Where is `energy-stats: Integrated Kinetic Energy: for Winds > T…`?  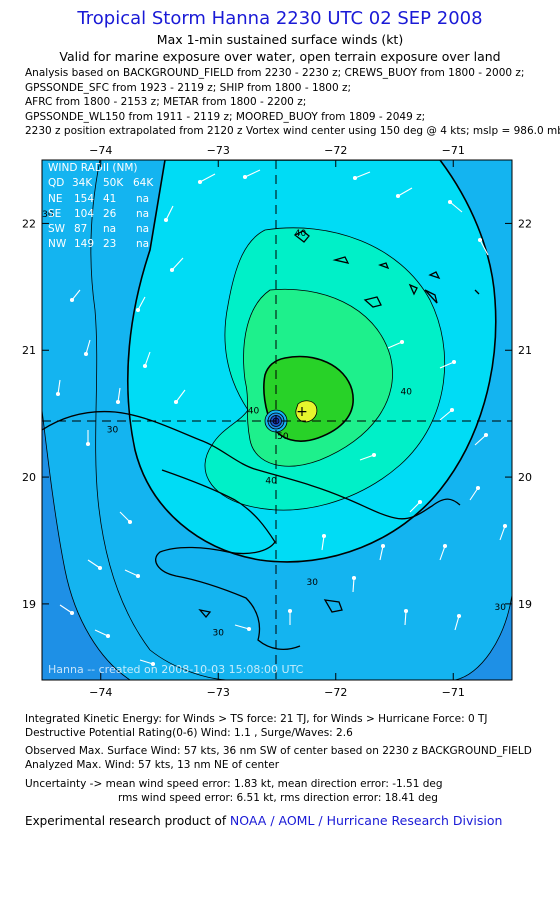 energy-stats: Integrated Kinetic Energy: for Winds > T… is located at coordinates (256, 726).